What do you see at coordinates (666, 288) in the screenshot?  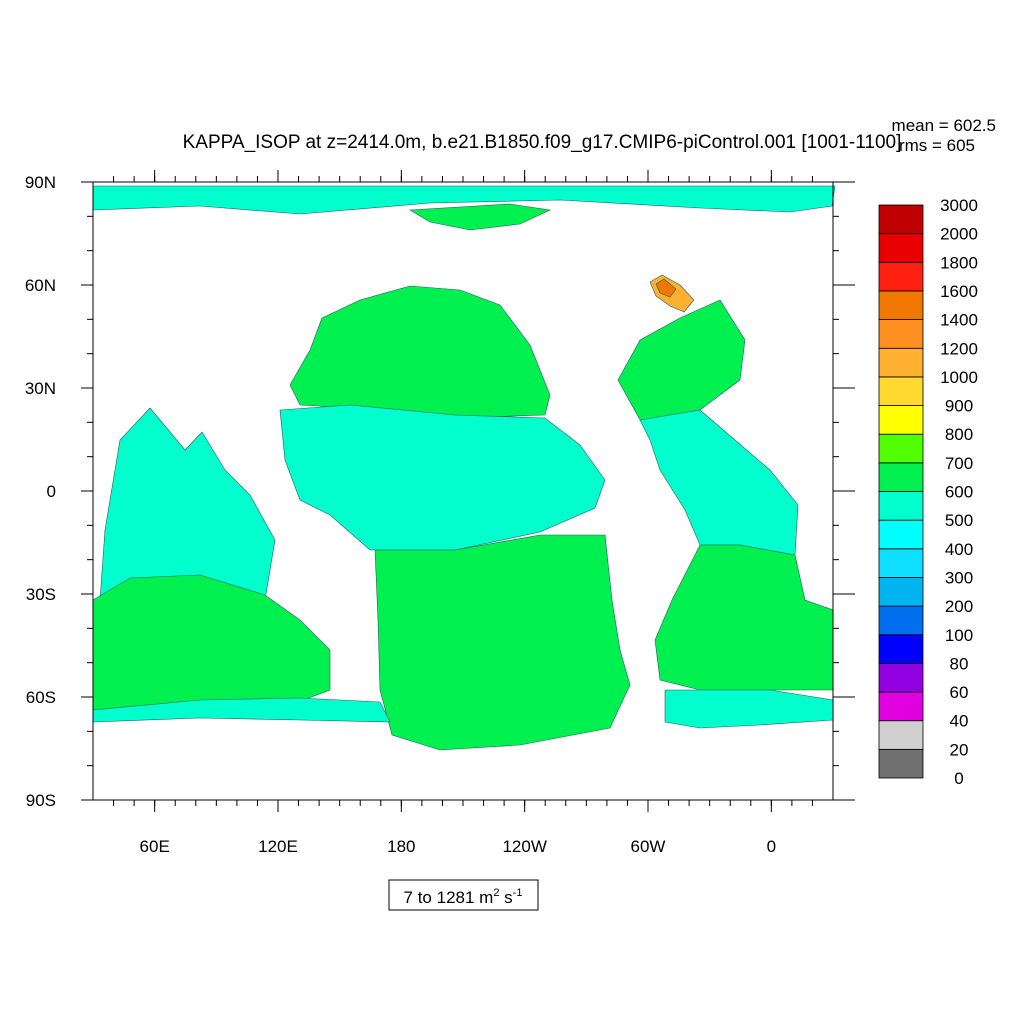 I see `region-labrador-peak` at bounding box center [666, 288].